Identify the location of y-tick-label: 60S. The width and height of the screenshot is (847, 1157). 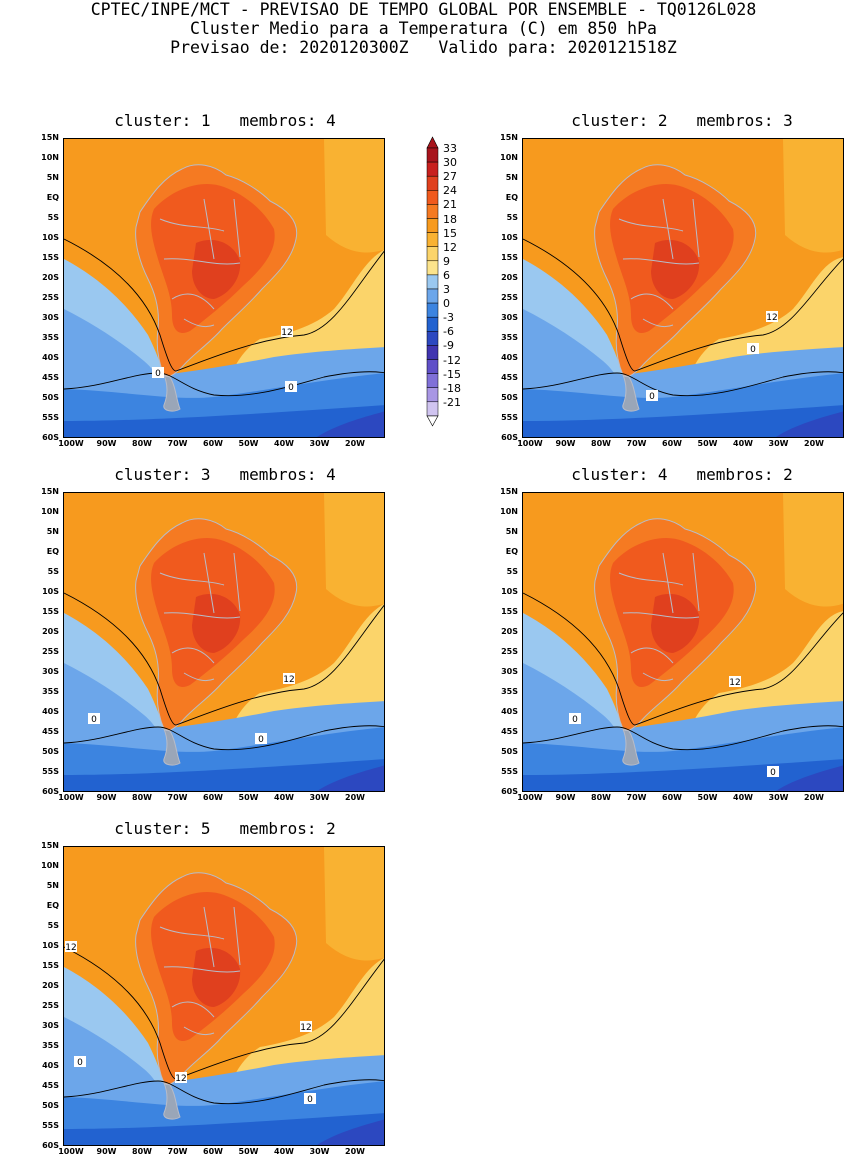
(50, 1145).